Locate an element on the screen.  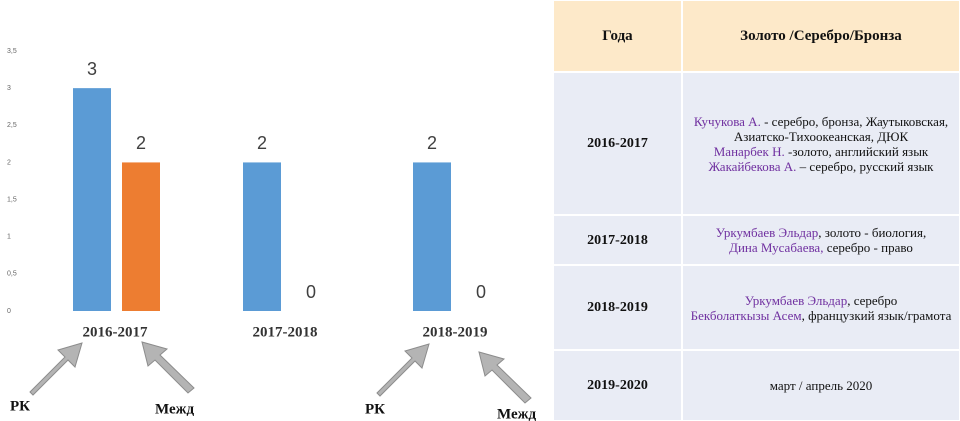
year: 2017-2018 is located at coordinates (617, 240).